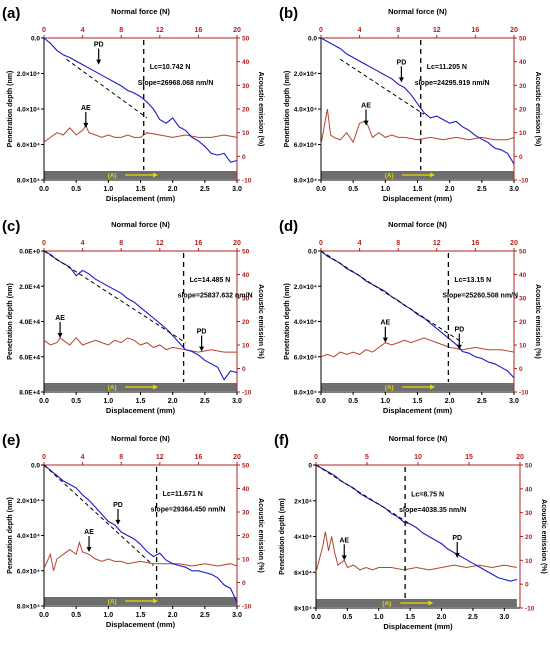 Image resolution: width=550 pixels, height=649 pixels. Describe the element at coordinates (60, 318) in the screenshot. I see `ae-label: AE` at that location.